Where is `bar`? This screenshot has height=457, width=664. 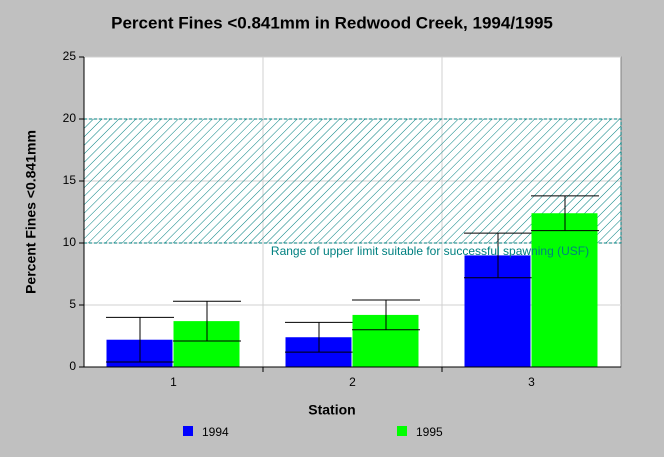
bar is located at coordinates (564, 290).